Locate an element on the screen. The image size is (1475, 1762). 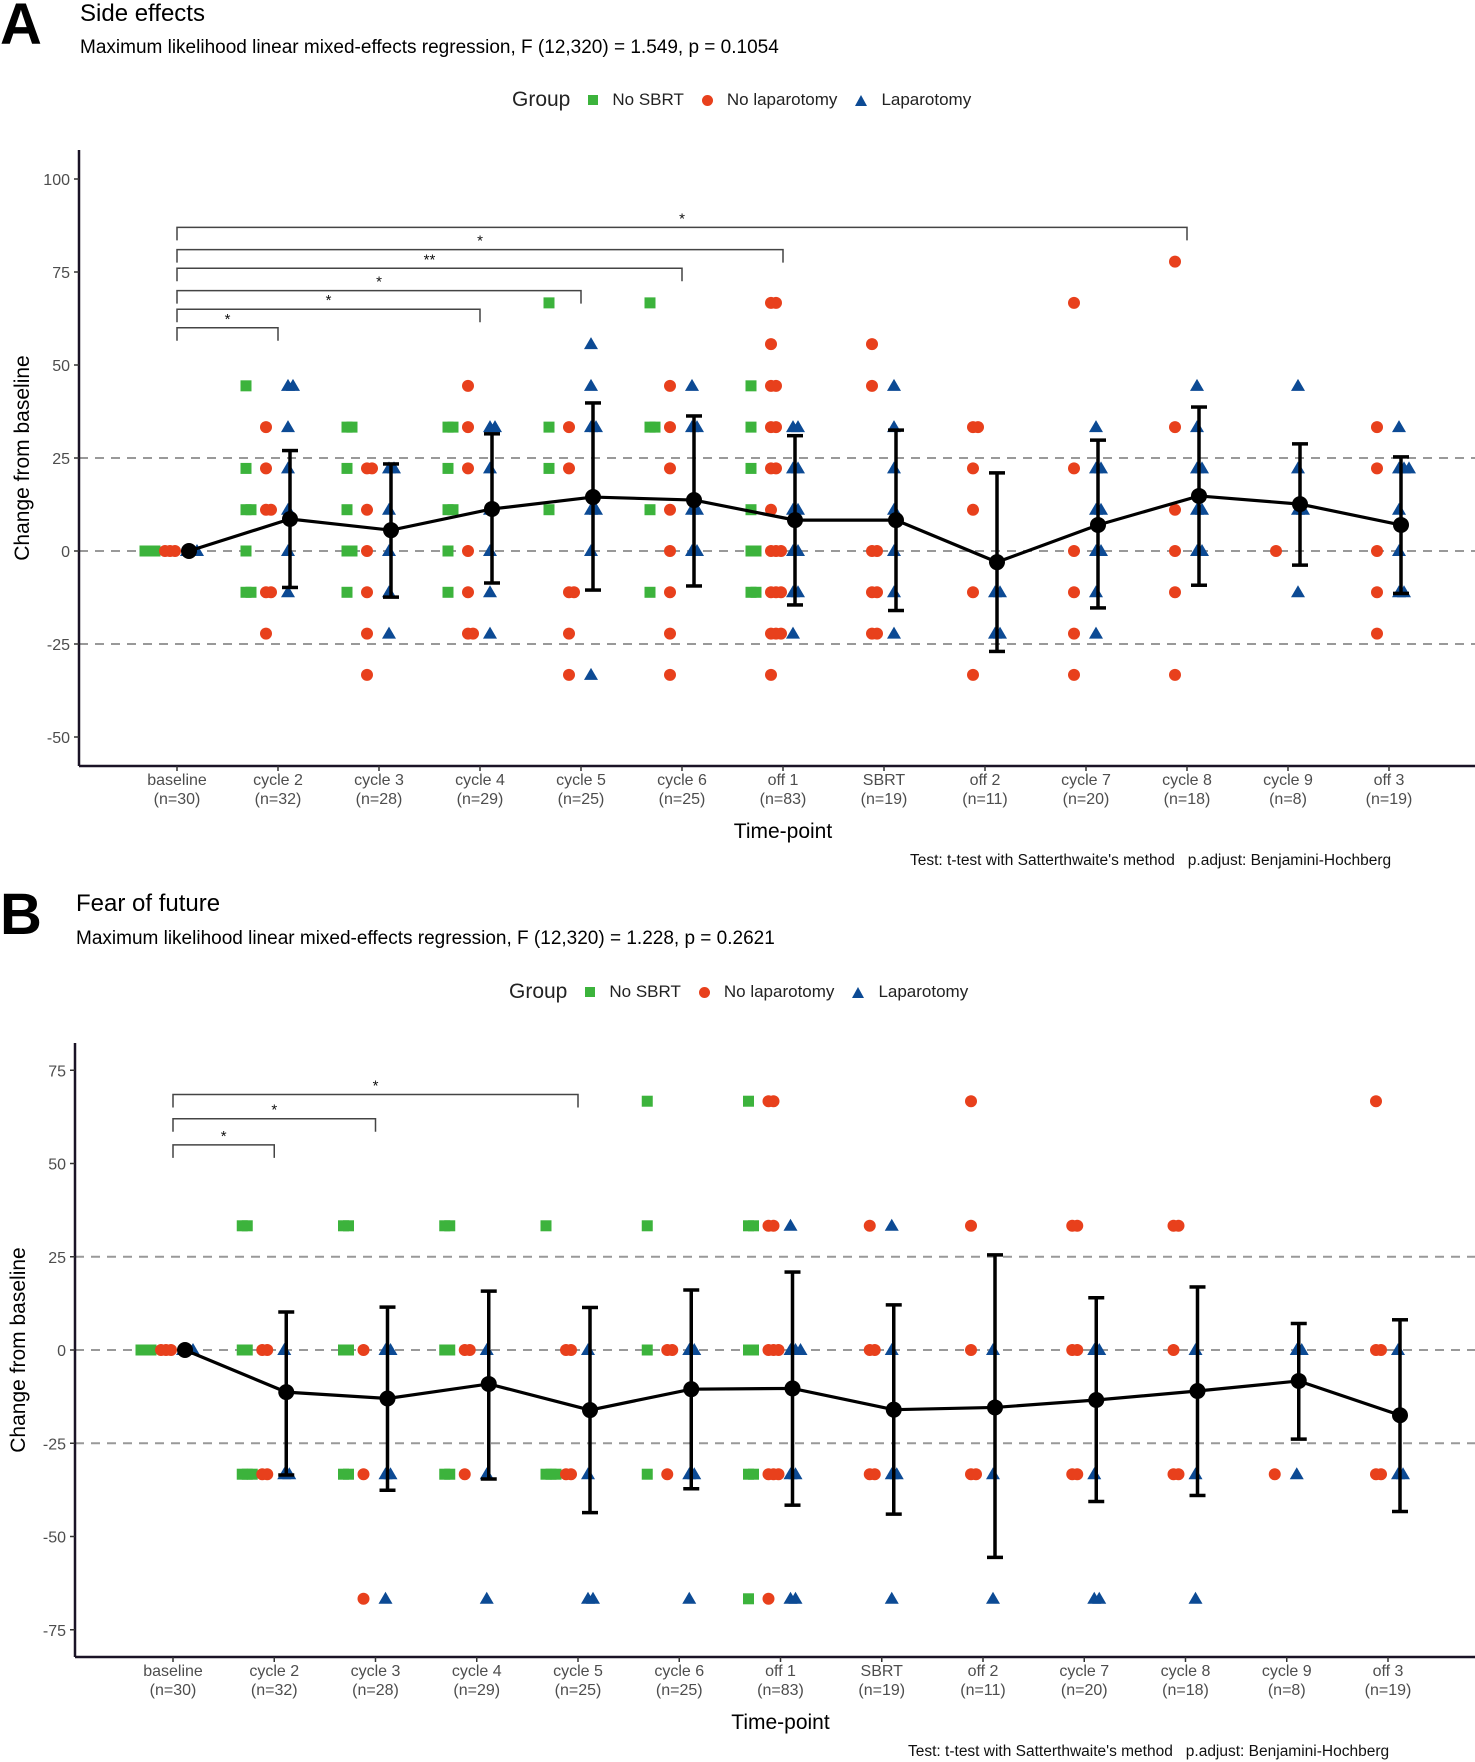
panel-a-legend: Group No SBRT No laparotomy Laparotomy is located at coordinates (750, 100).